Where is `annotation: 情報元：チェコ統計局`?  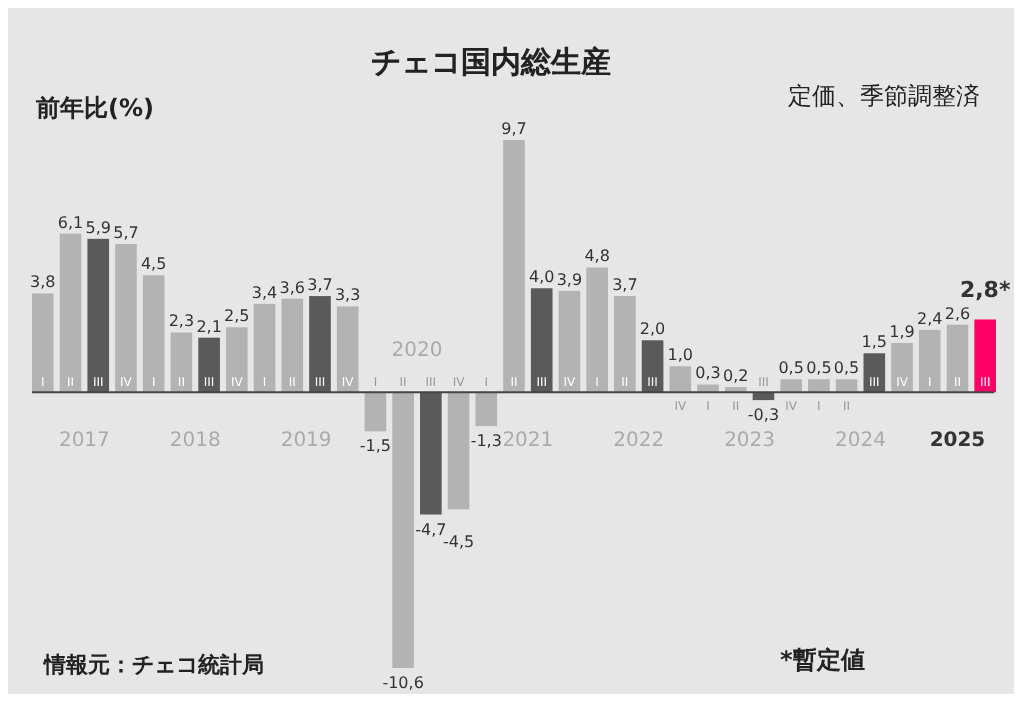 annotation: 情報元：チェコ統計局 is located at coordinates (153, 665).